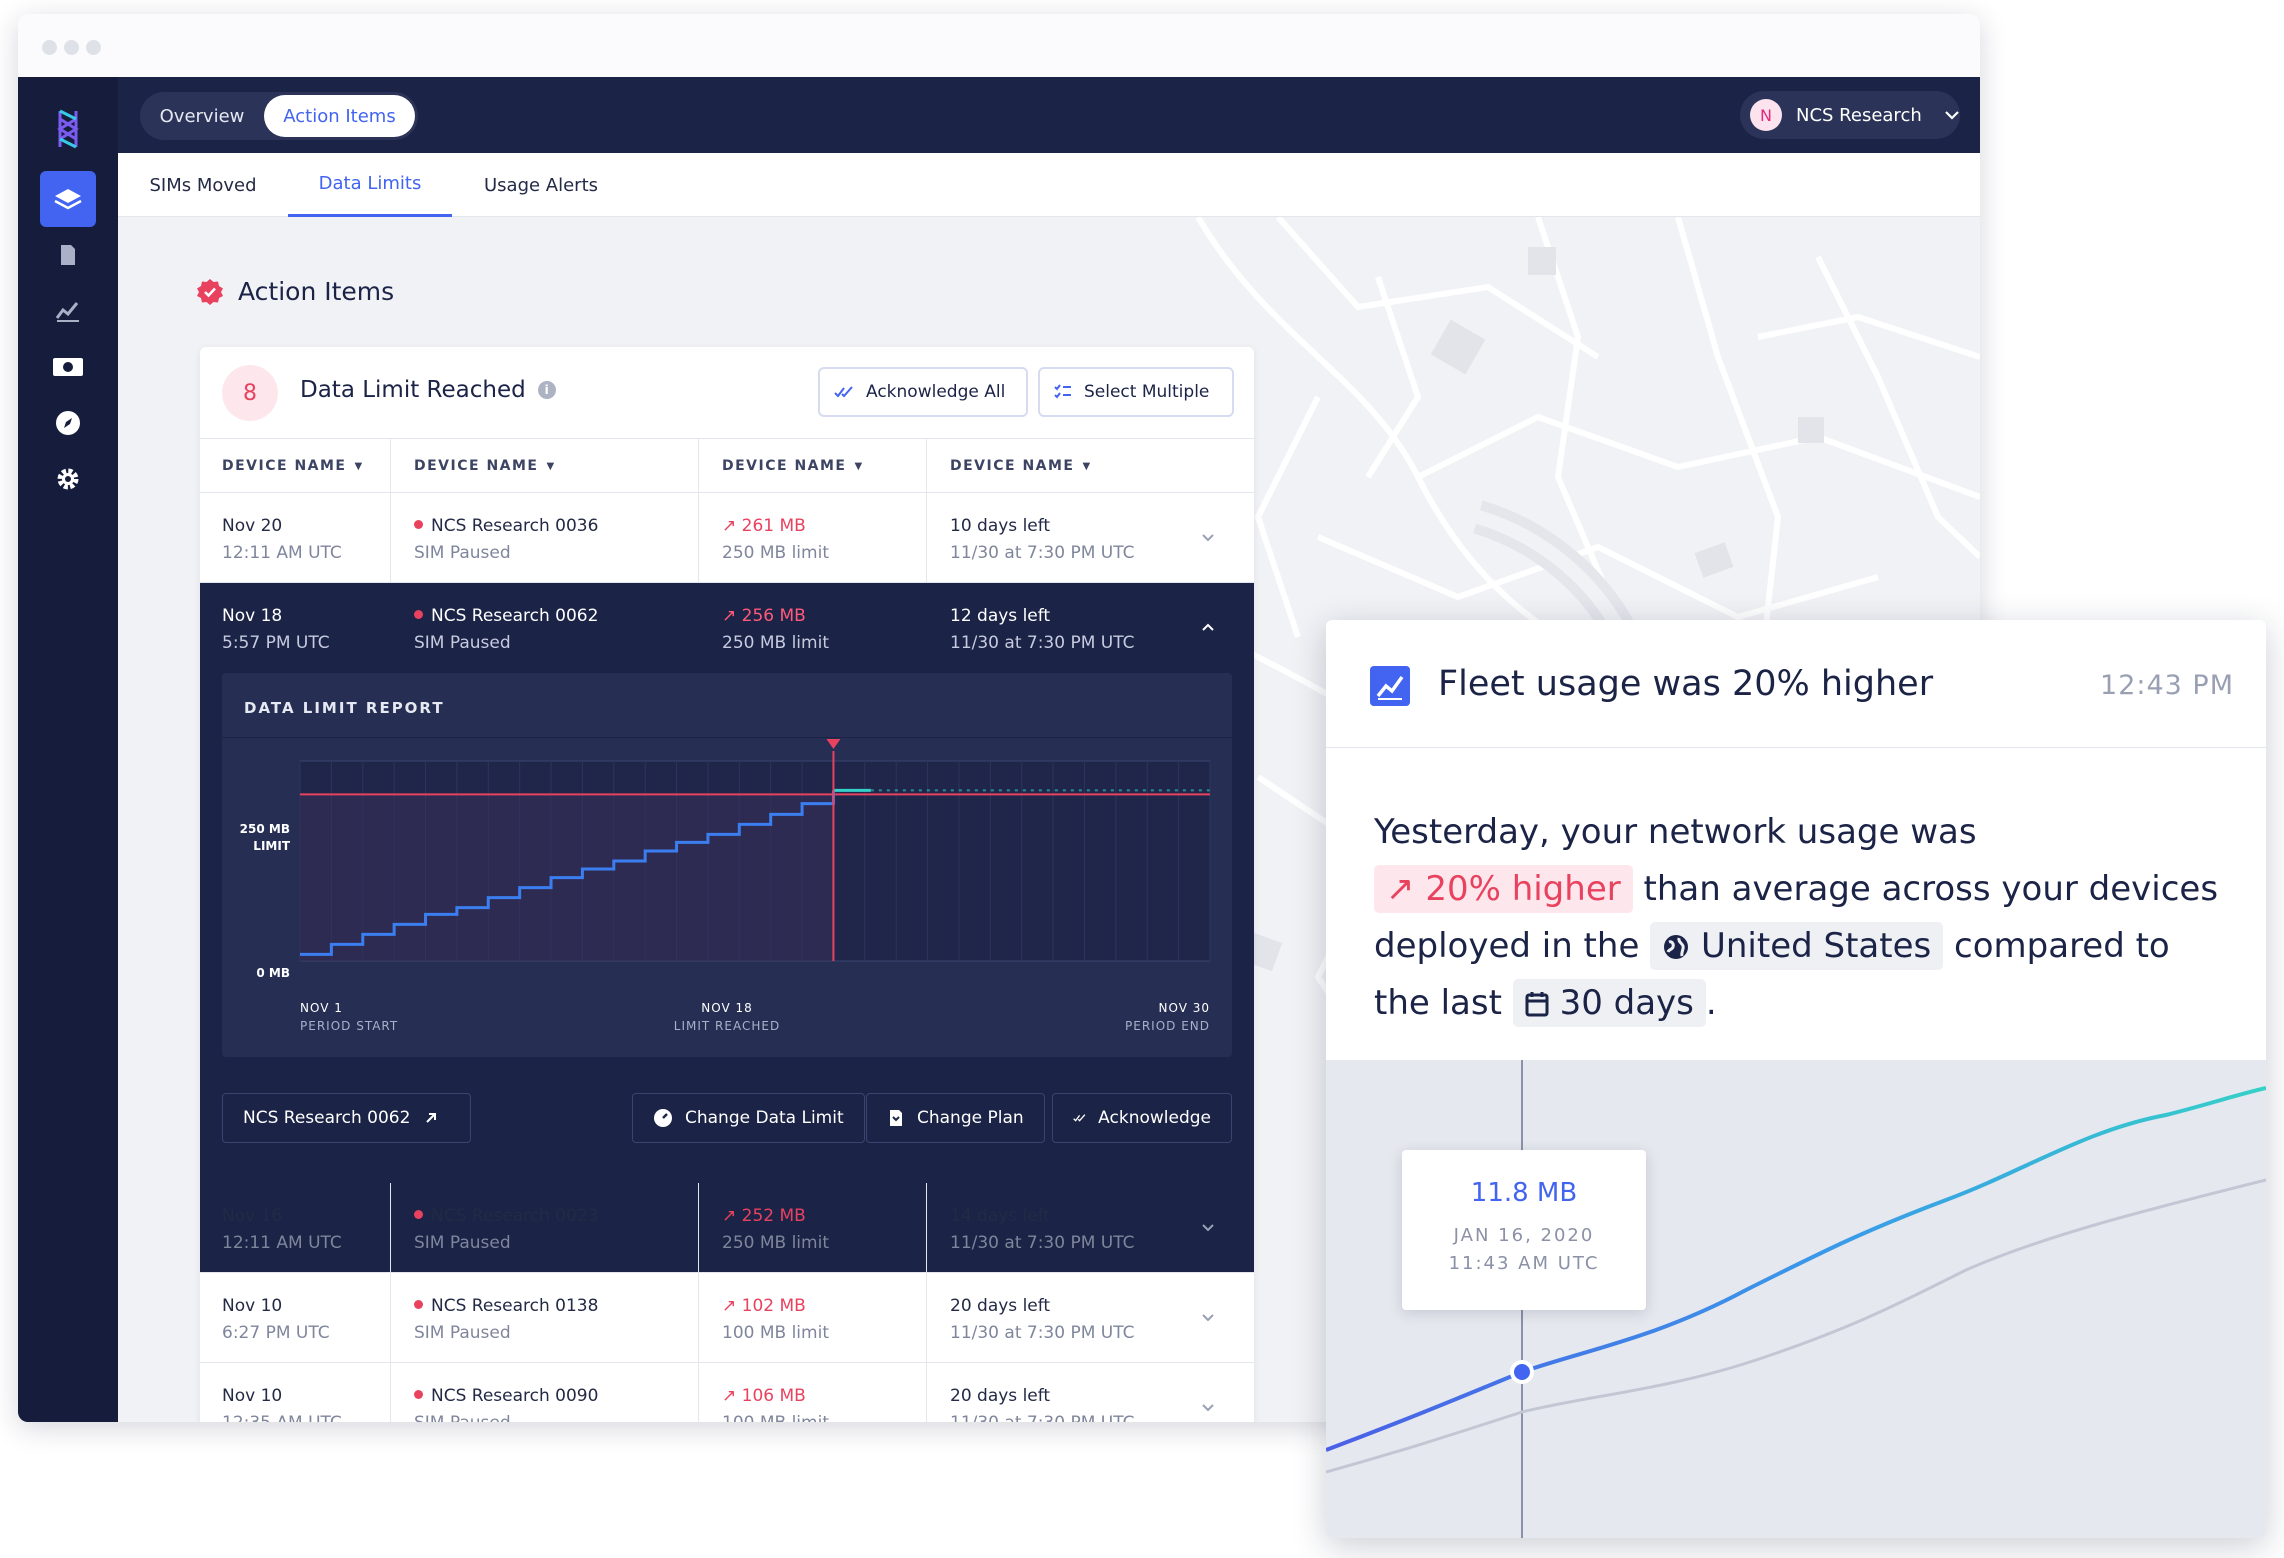 The height and width of the screenshot is (1558, 2284). Describe the element at coordinates (264, 829) in the screenshot. I see `y-tick-label: 250 MB` at that location.